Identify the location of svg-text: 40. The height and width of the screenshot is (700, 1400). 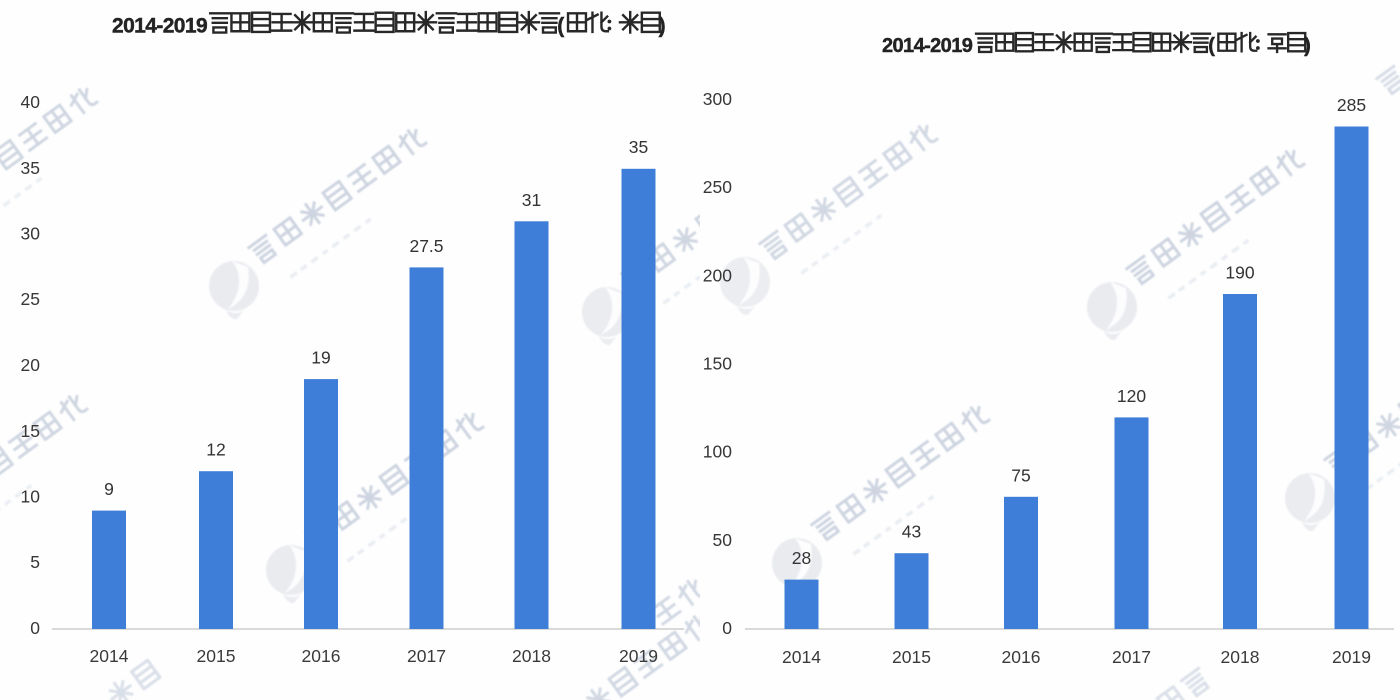
(31, 102).